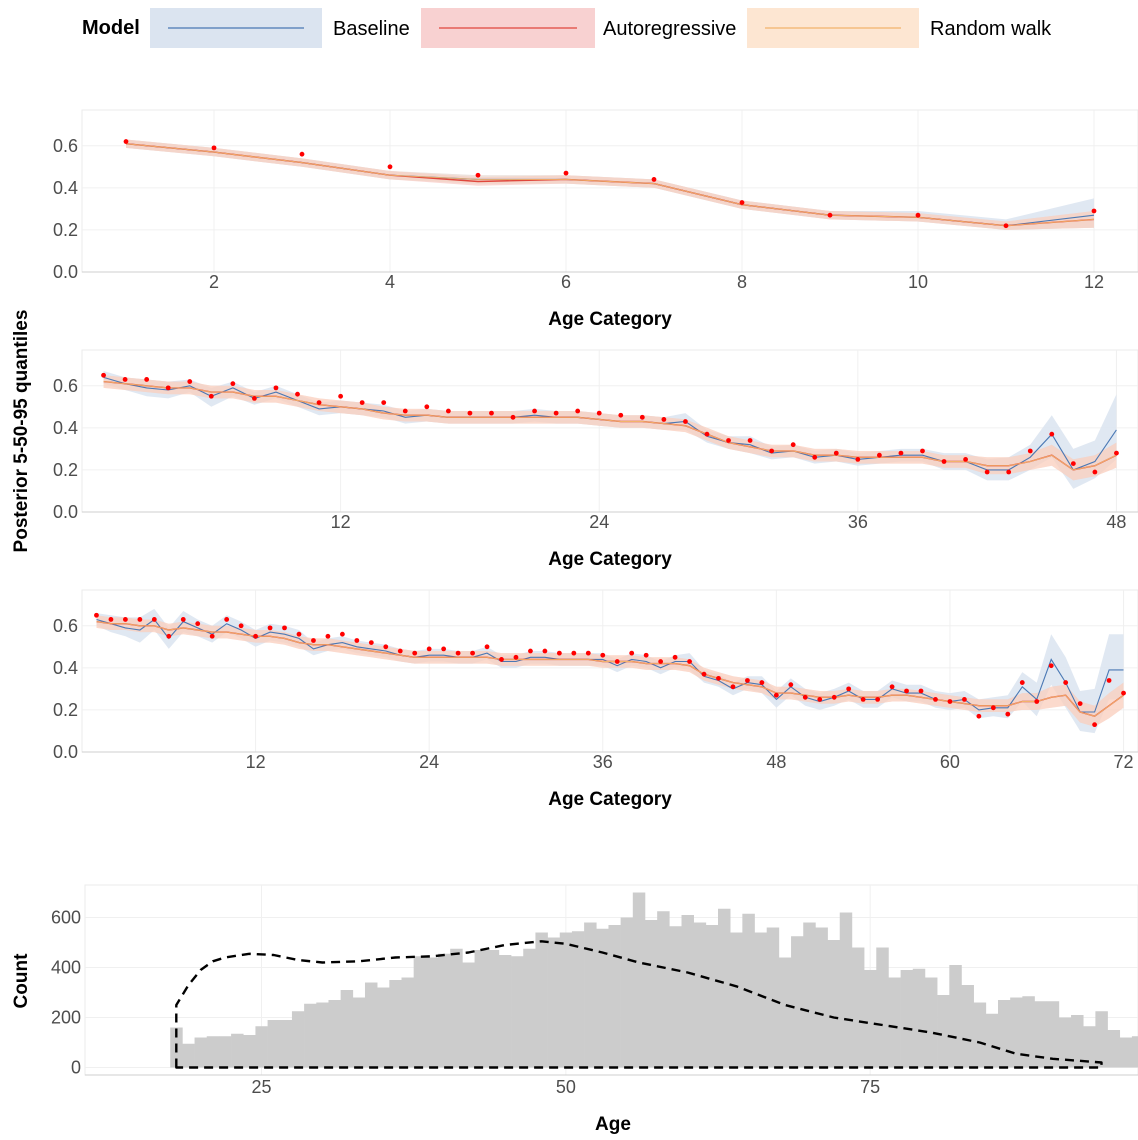  Describe the element at coordinates (578, 28) in the screenshot. I see `legend-item-autoregressive: Autoregressive` at that location.